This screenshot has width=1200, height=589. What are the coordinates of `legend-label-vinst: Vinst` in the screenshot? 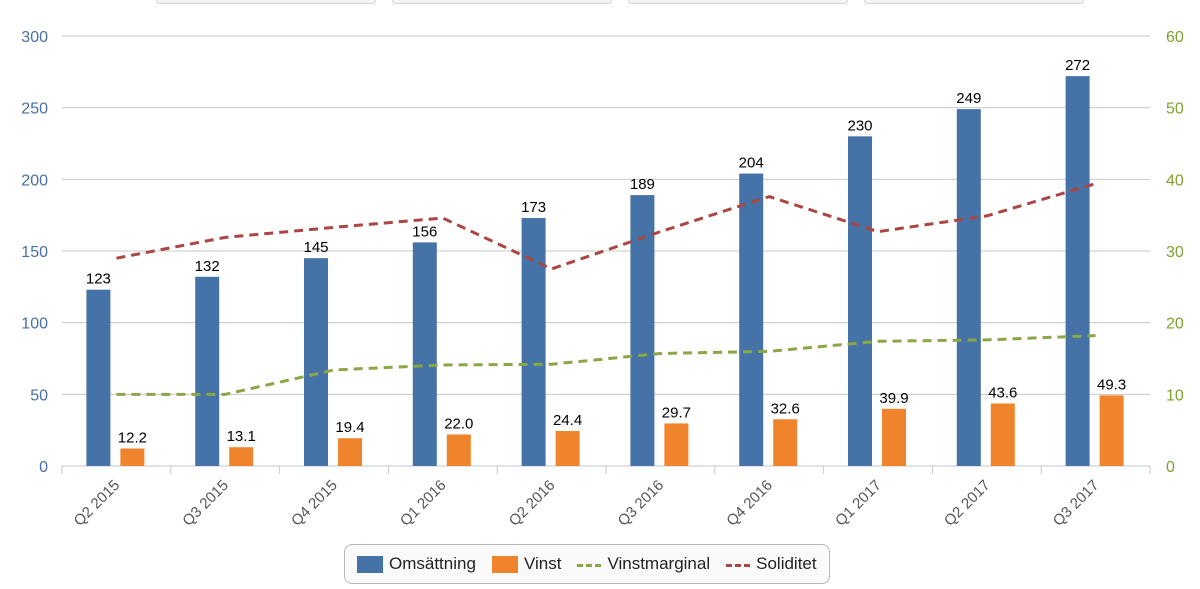 It's located at (542, 563).